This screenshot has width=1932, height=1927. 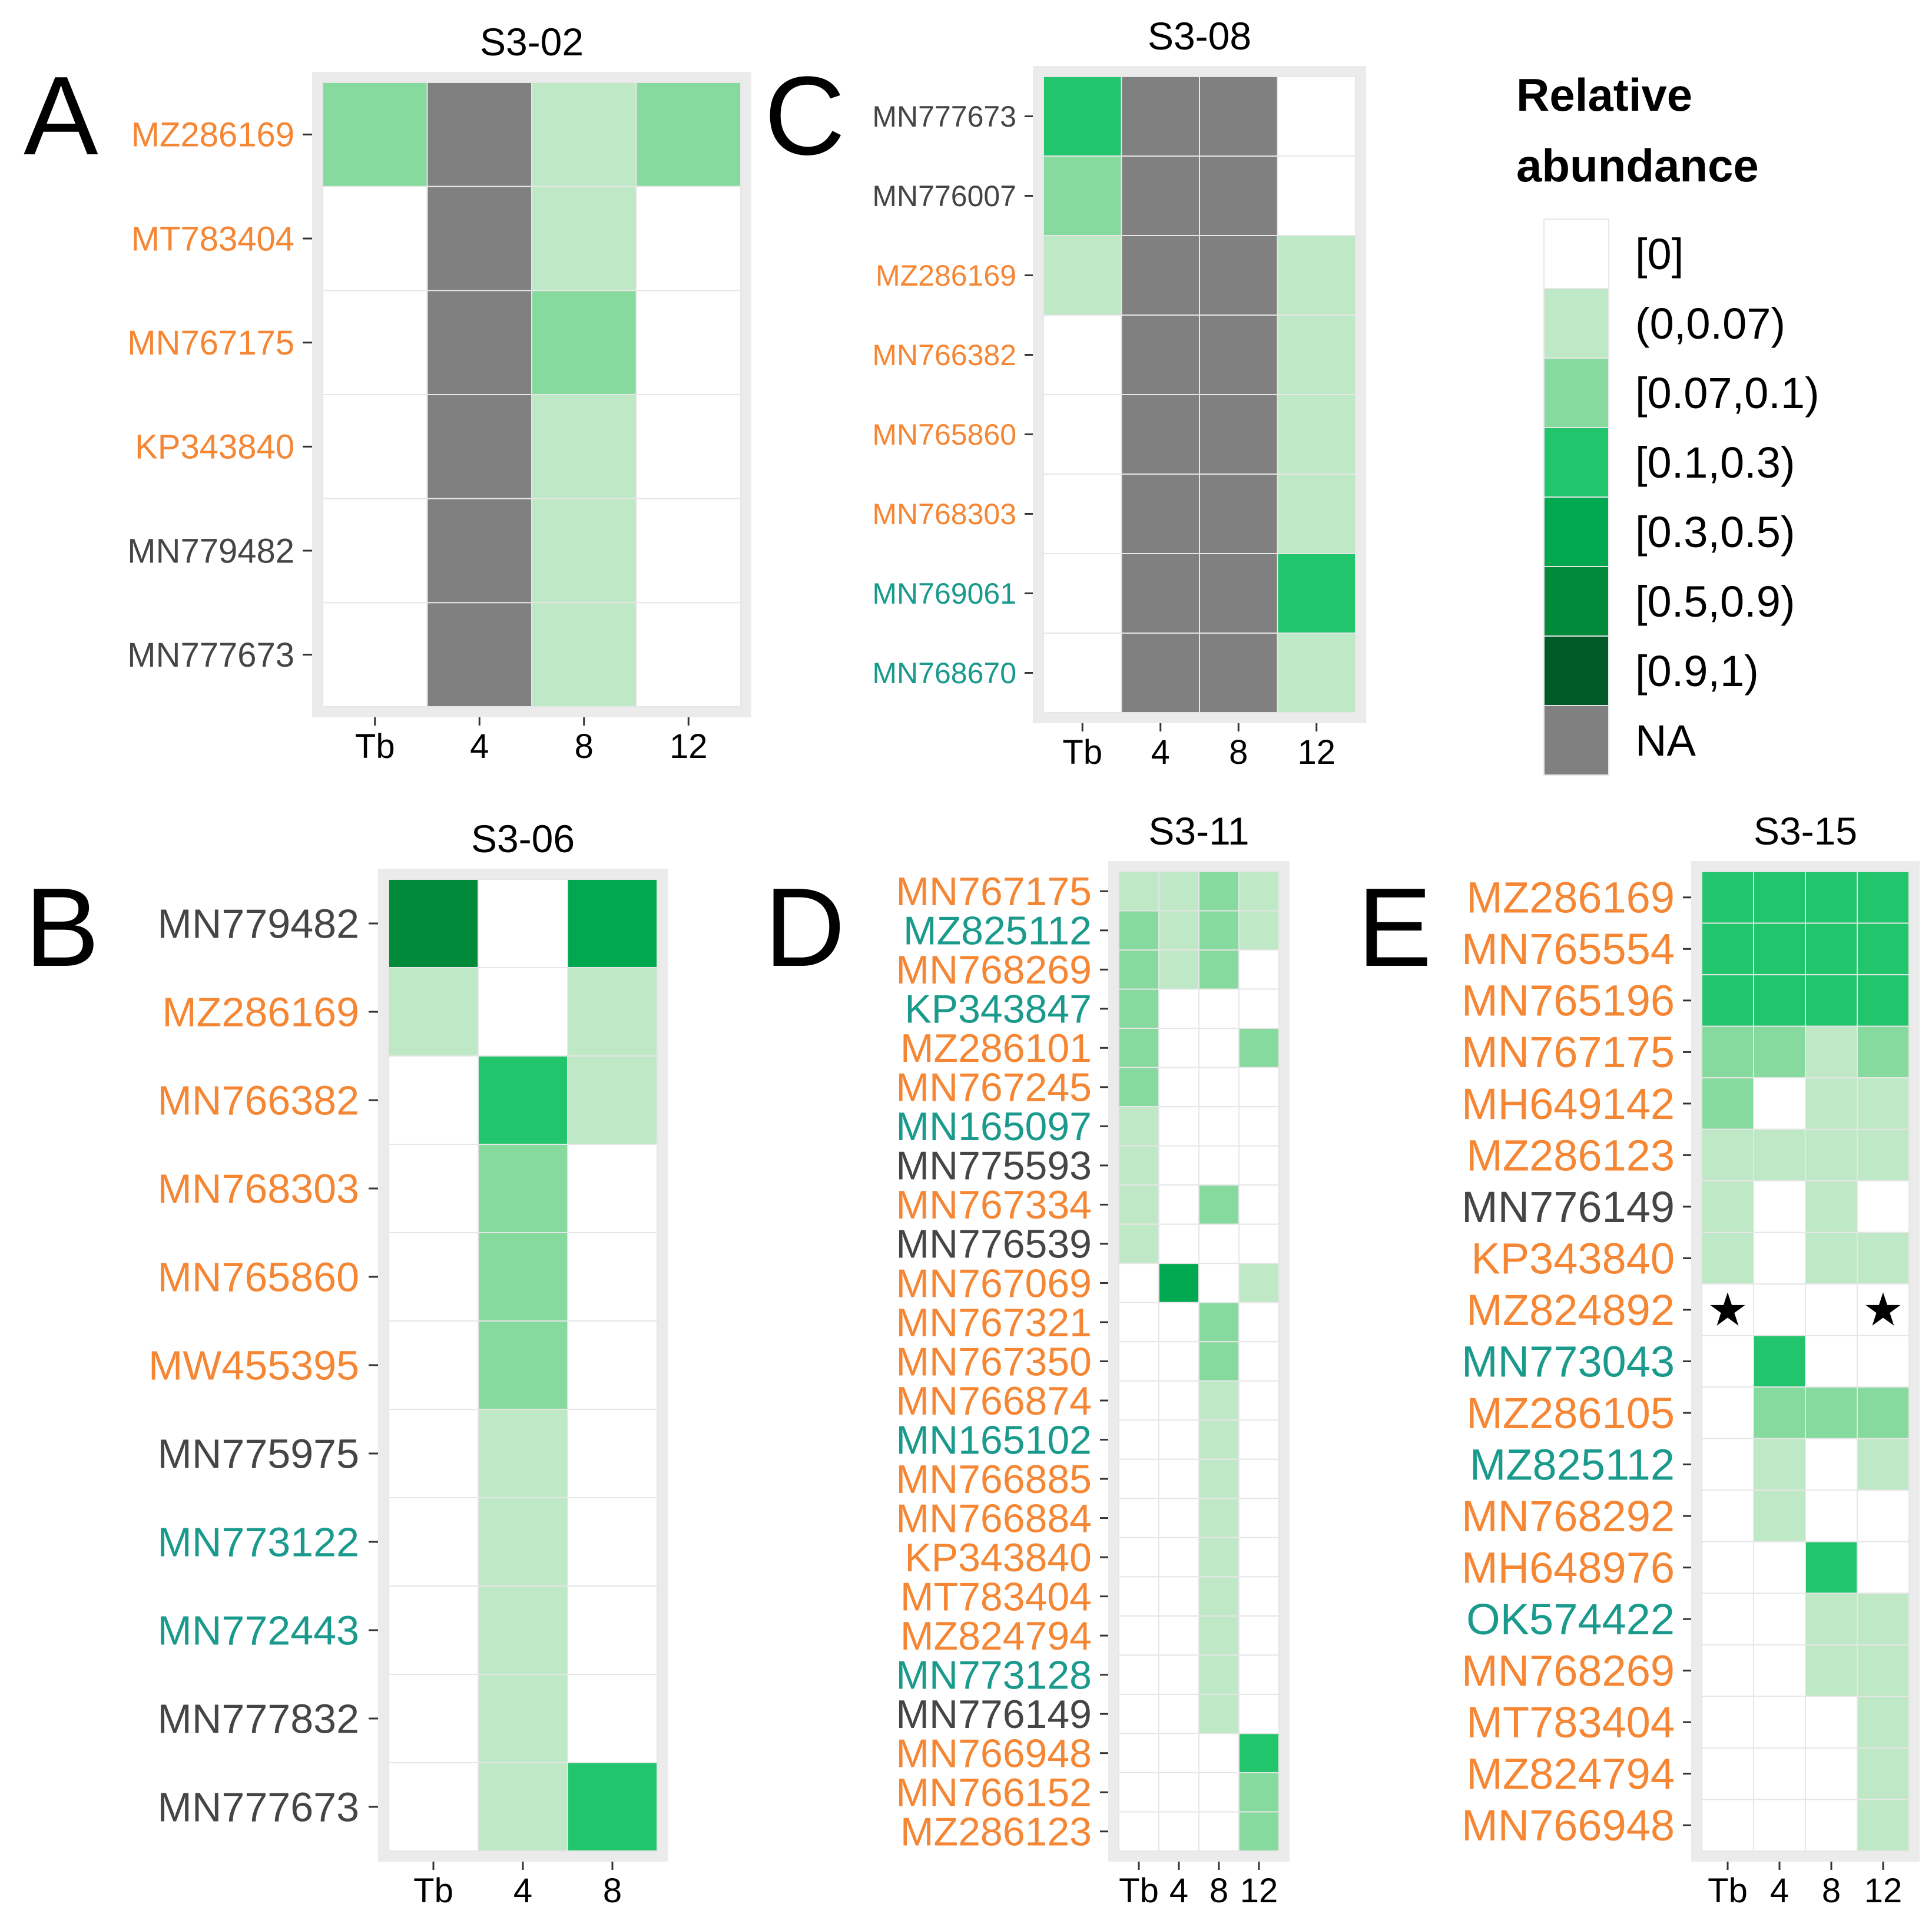 I want to click on panel-c-col-label: 12, so click(x=1316, y=752).